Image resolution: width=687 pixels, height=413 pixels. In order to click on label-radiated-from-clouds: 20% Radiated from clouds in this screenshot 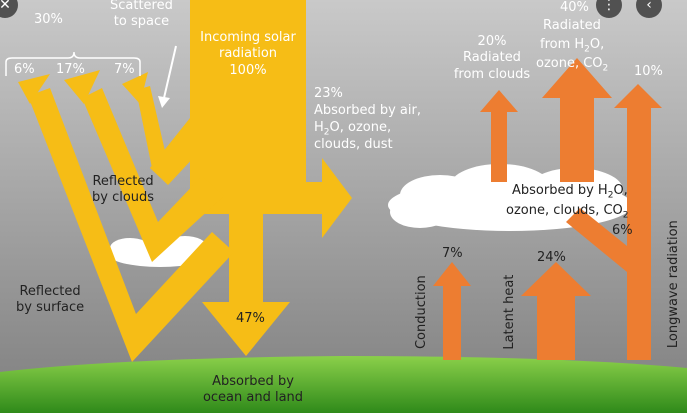, I will do `click(492, 58)`.